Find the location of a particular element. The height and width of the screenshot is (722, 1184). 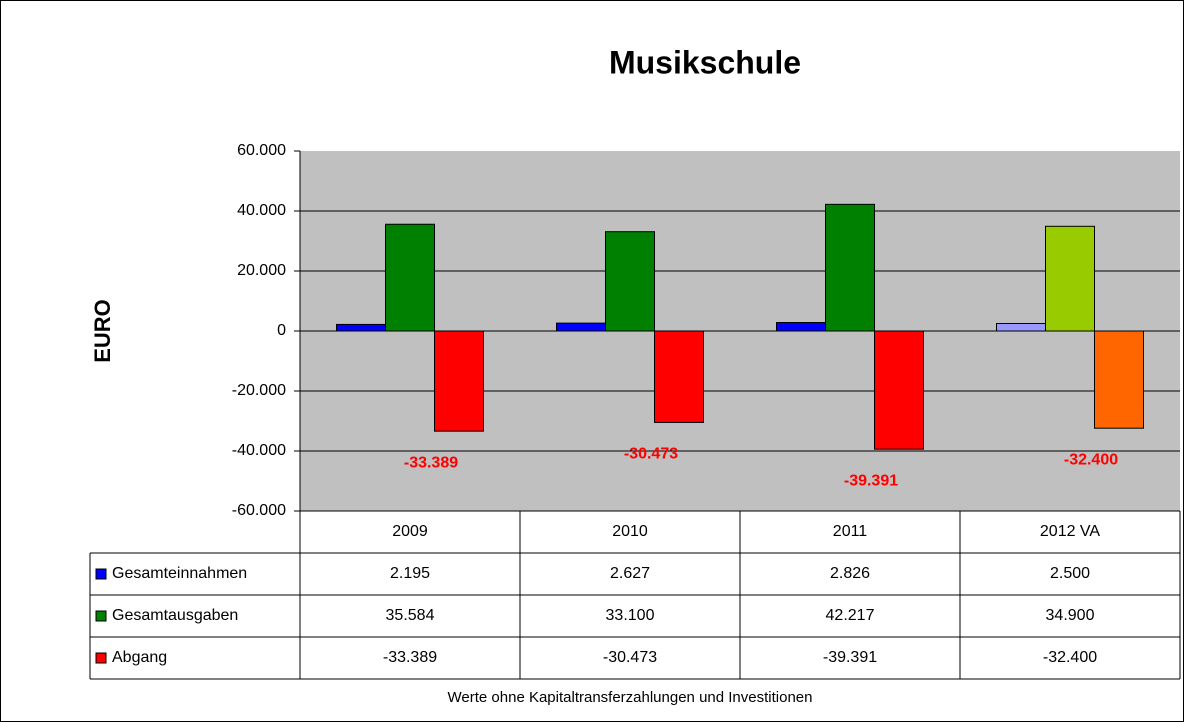

x-tick-label: 2012 VA is located at coordinates (1070, 531).